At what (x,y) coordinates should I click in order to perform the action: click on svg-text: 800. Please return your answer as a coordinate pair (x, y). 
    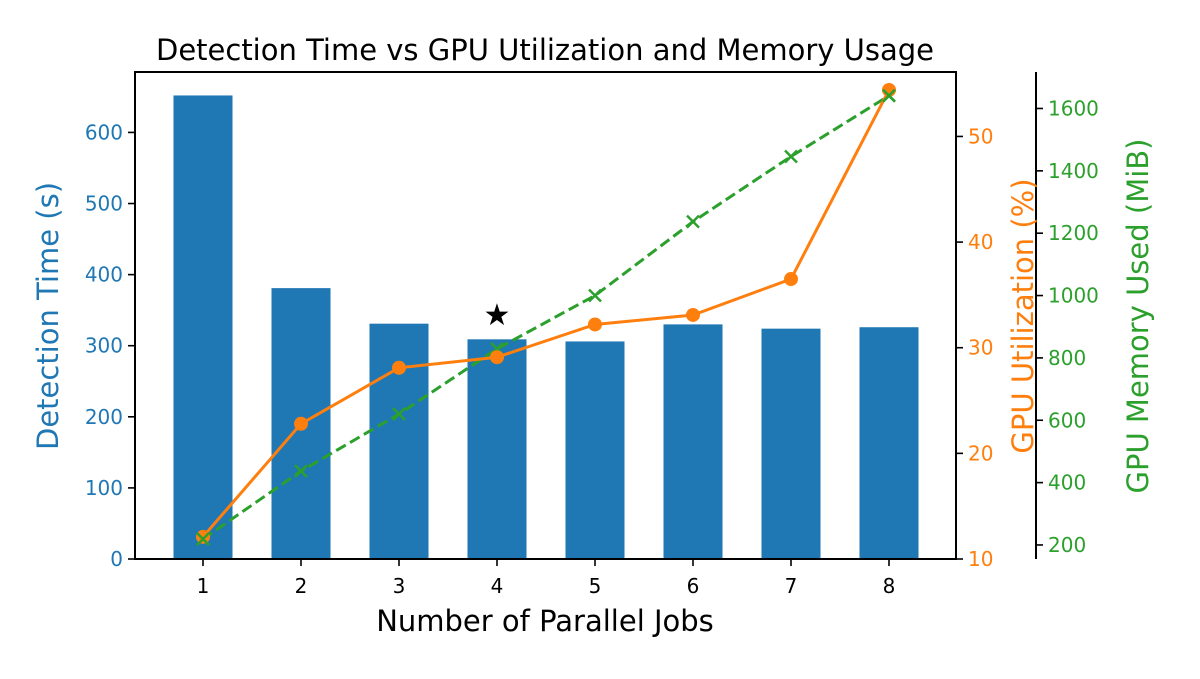
    Looking at the image, I should click on (1067, 358).